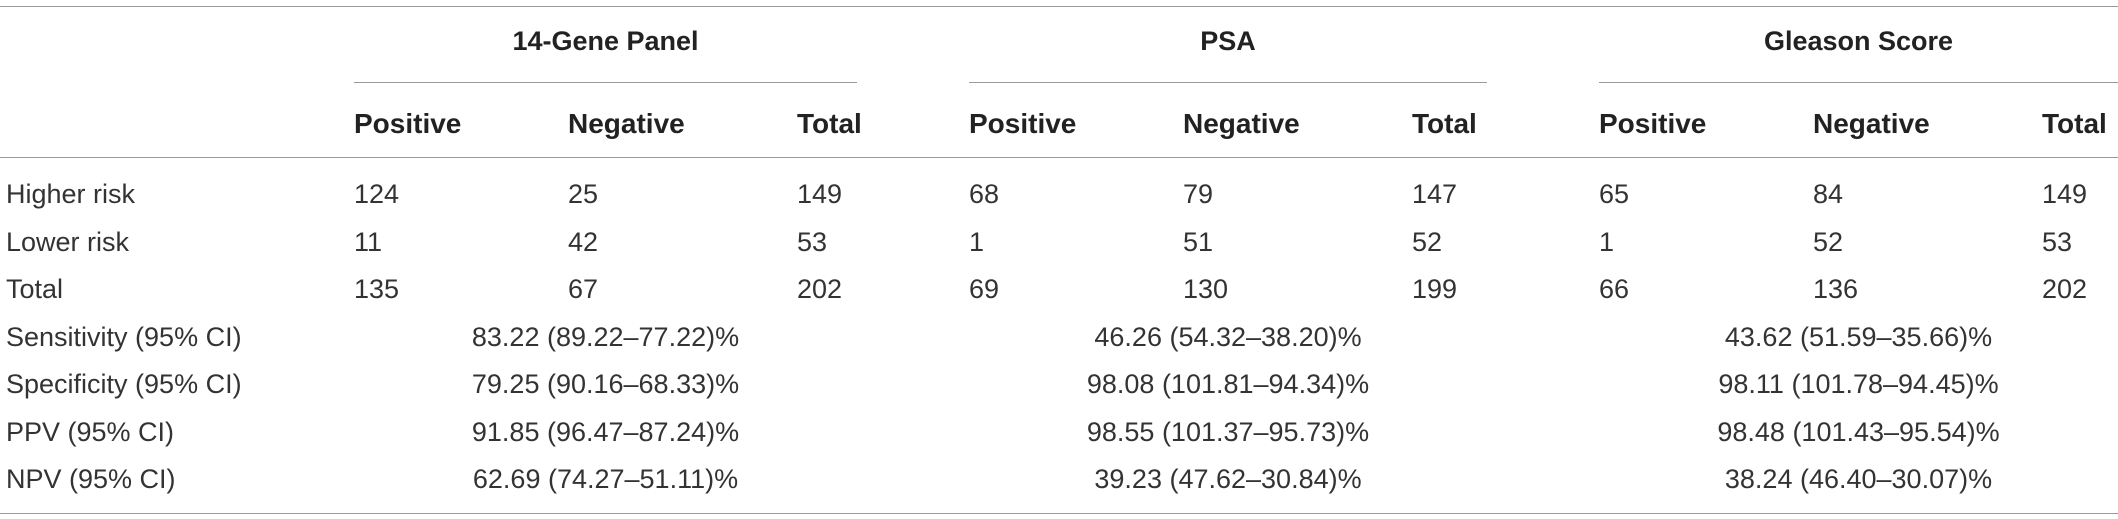 This screenshot has height=519, width=2118. I want to click on metric-cell-gleason-score: 43.62 (51.59–35.66)%, so click(1858, 337).